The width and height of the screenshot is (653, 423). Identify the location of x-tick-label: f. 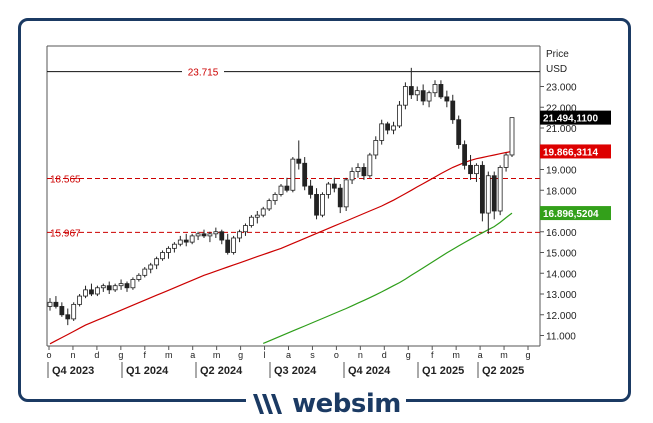
(432, 355).